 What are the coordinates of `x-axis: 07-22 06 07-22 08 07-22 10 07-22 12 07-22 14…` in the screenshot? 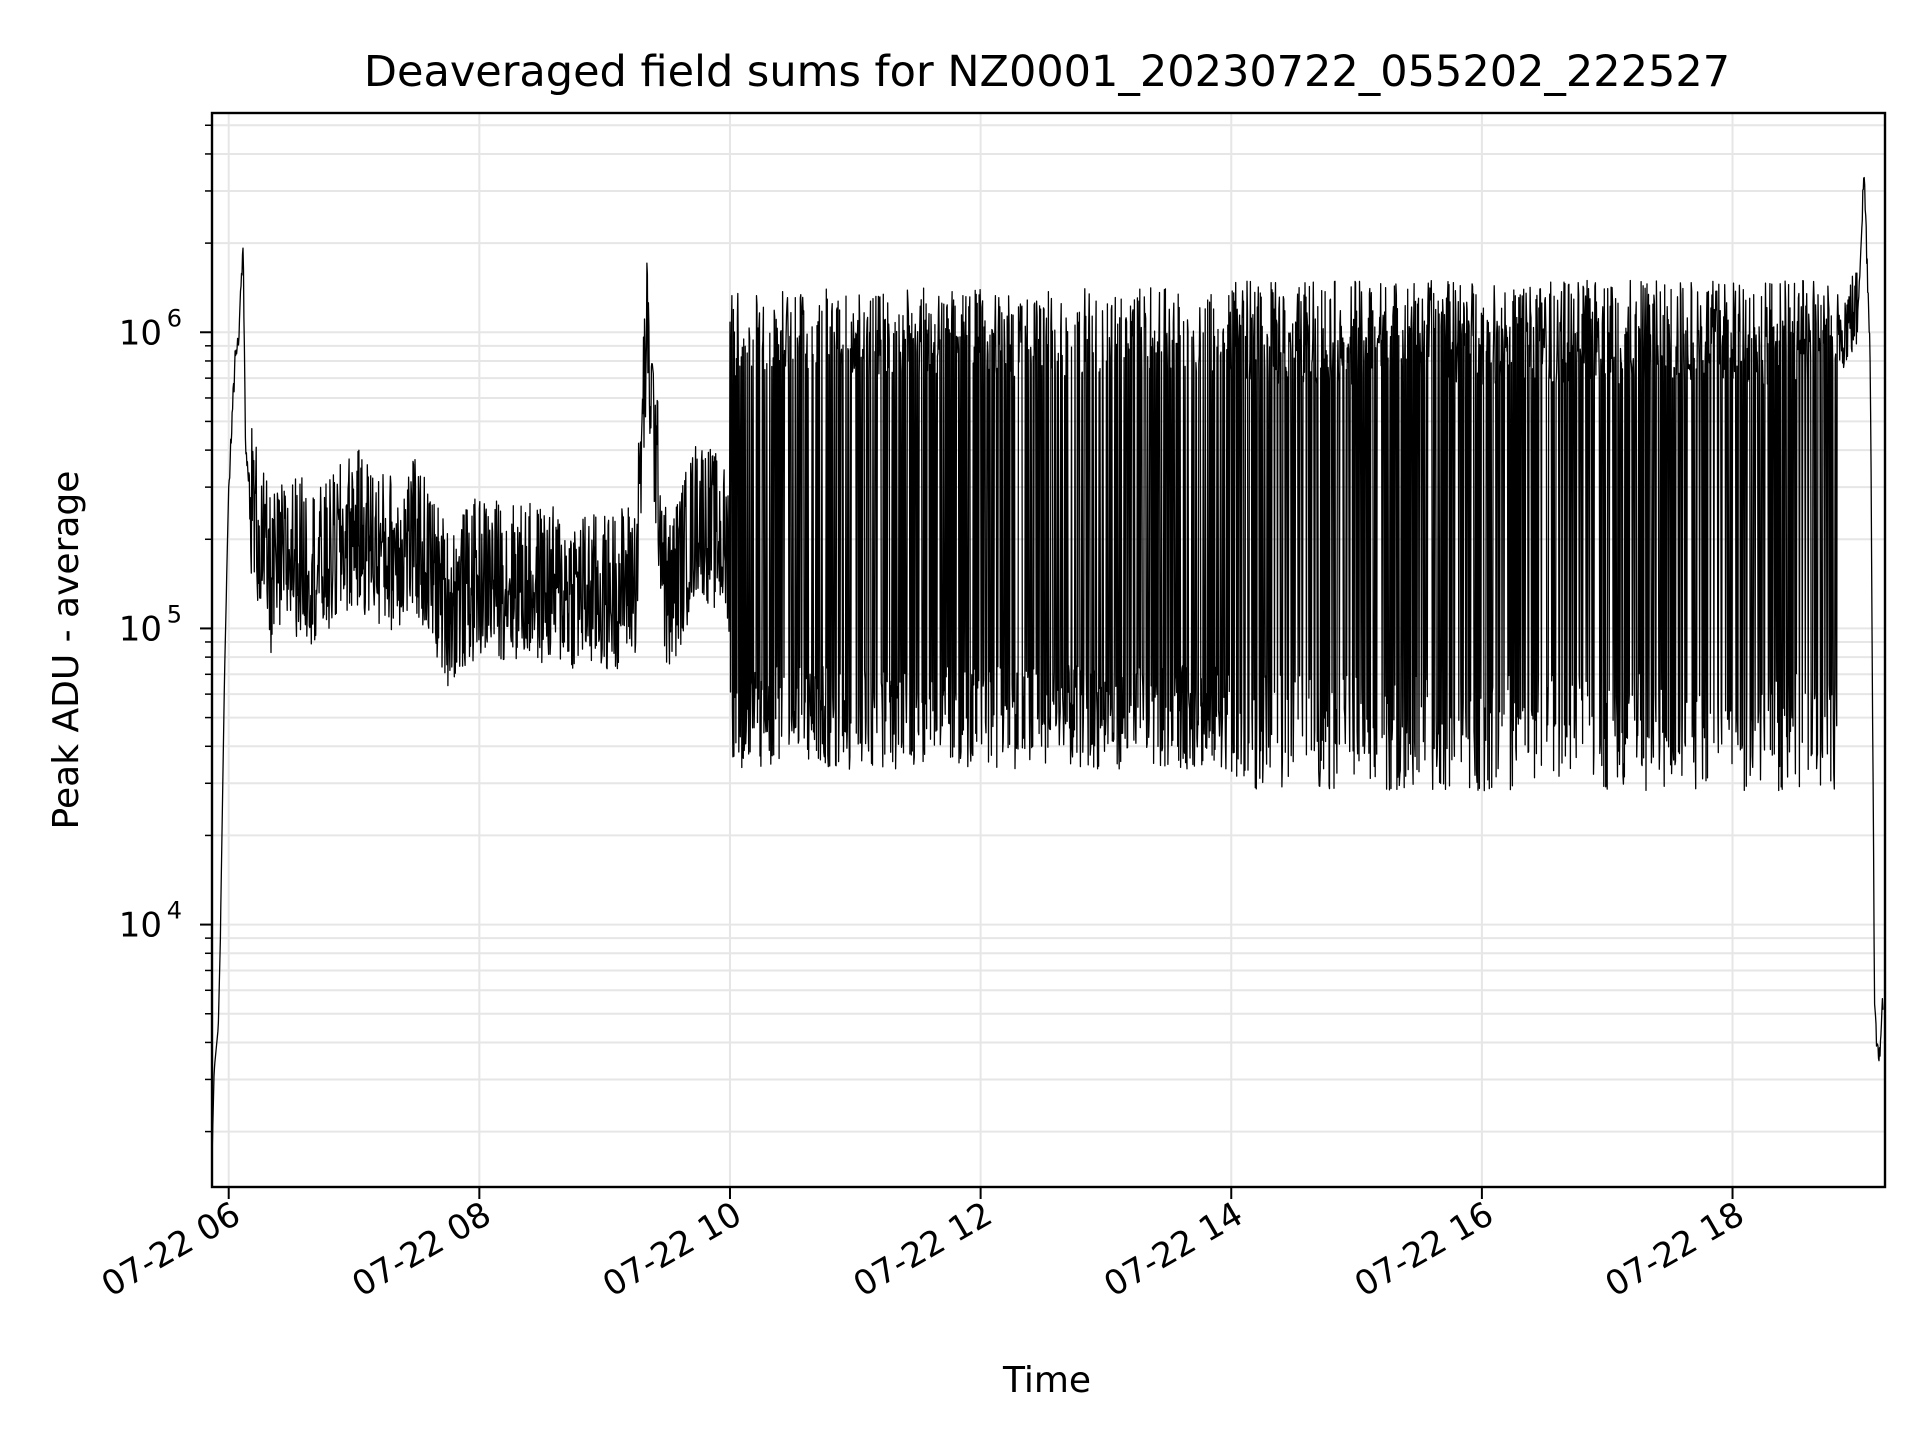 It's located at (923, 1246).